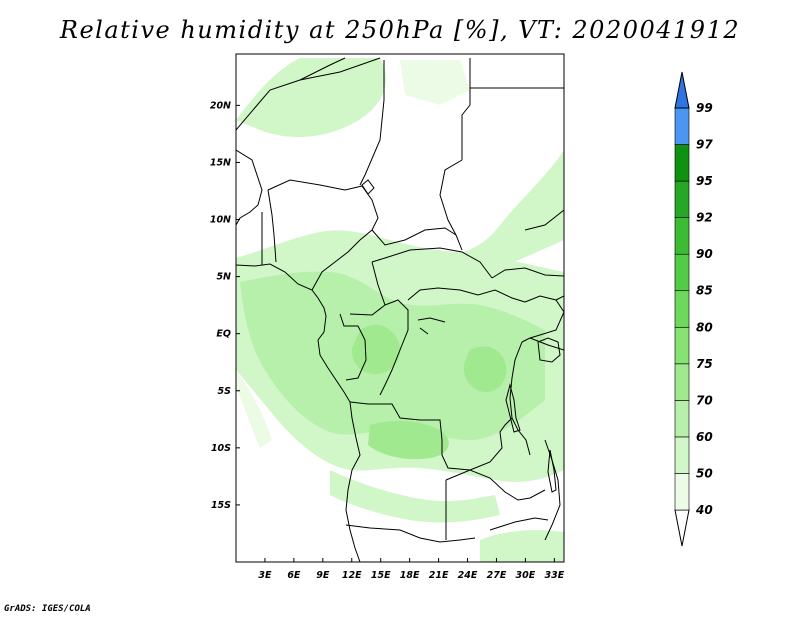 Image resolution: width=800 pixels, height=618 pixels. What do you see at coordinates (495, 485) in the screenshot?
I see `border-zambia-south` at bounding box center [495, 485].